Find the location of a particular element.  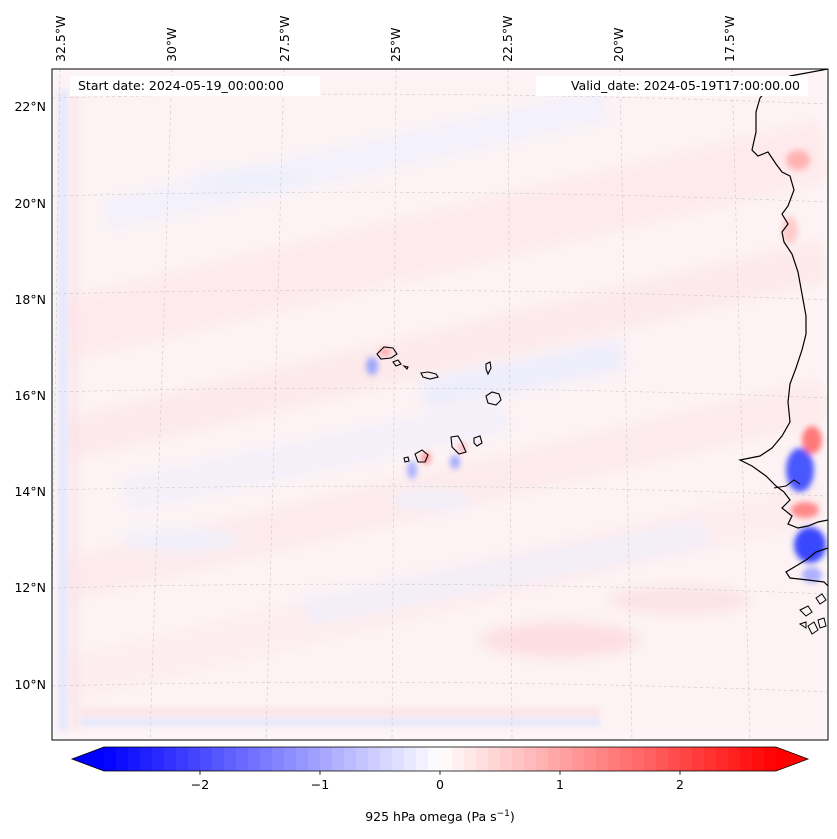

colorbar-extend-max is located at coordinates (792, 759).